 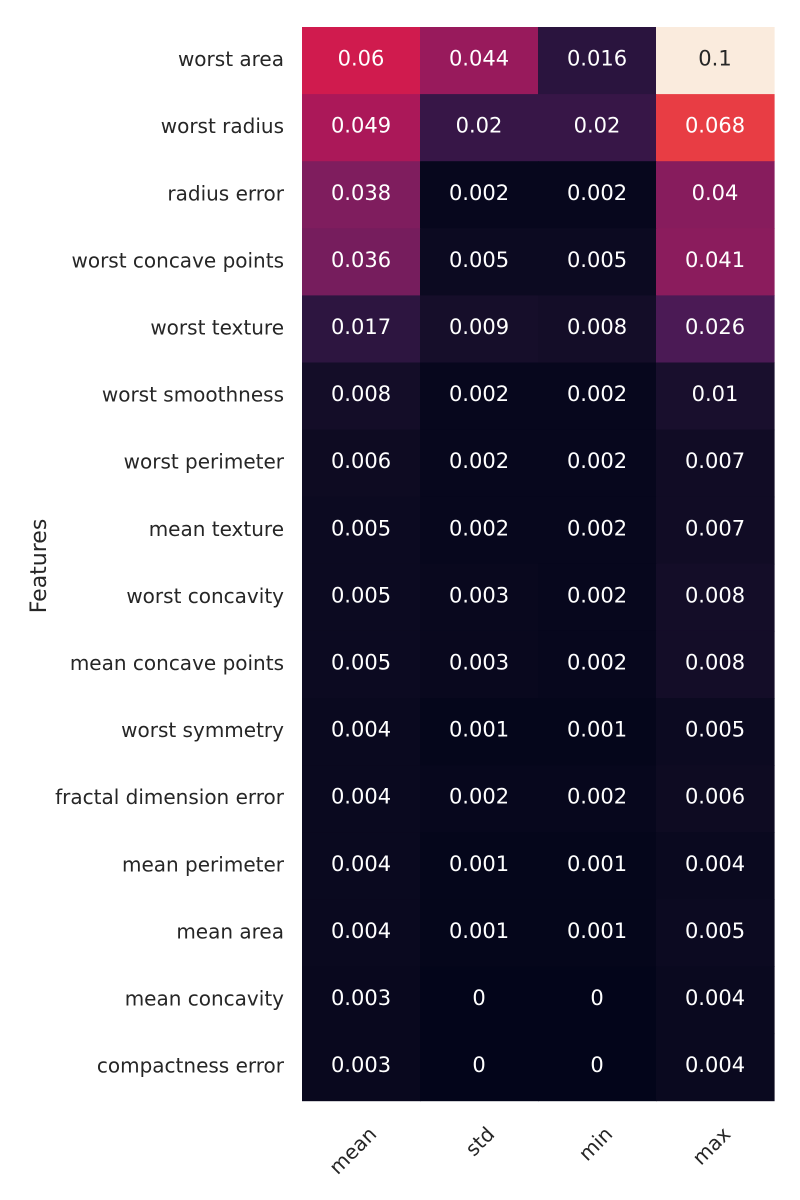 I want to click on cell-value-label: 0.038, so click(x=361, y=193).